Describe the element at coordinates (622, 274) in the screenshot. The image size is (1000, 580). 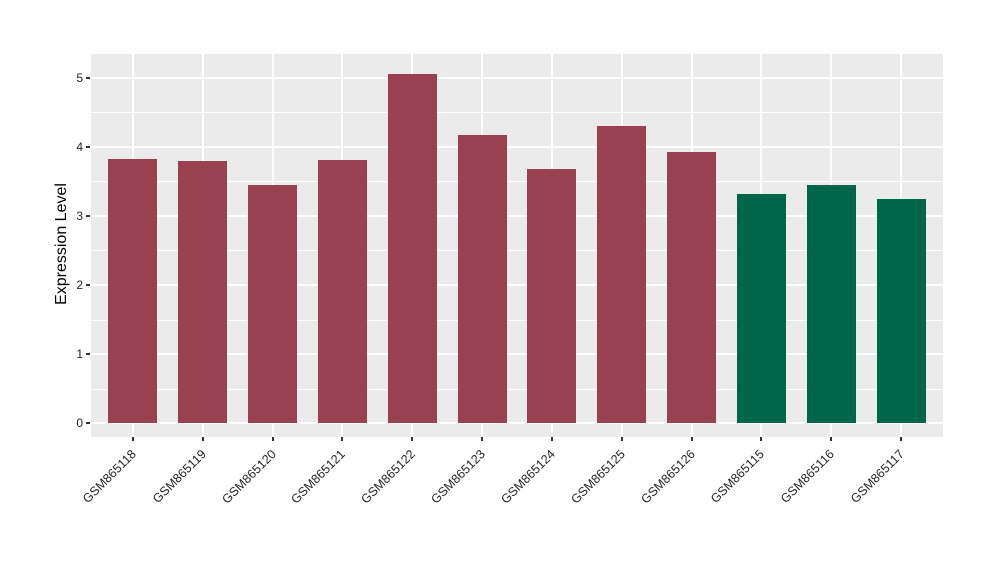
I see `bar-GSM865125` at that location.